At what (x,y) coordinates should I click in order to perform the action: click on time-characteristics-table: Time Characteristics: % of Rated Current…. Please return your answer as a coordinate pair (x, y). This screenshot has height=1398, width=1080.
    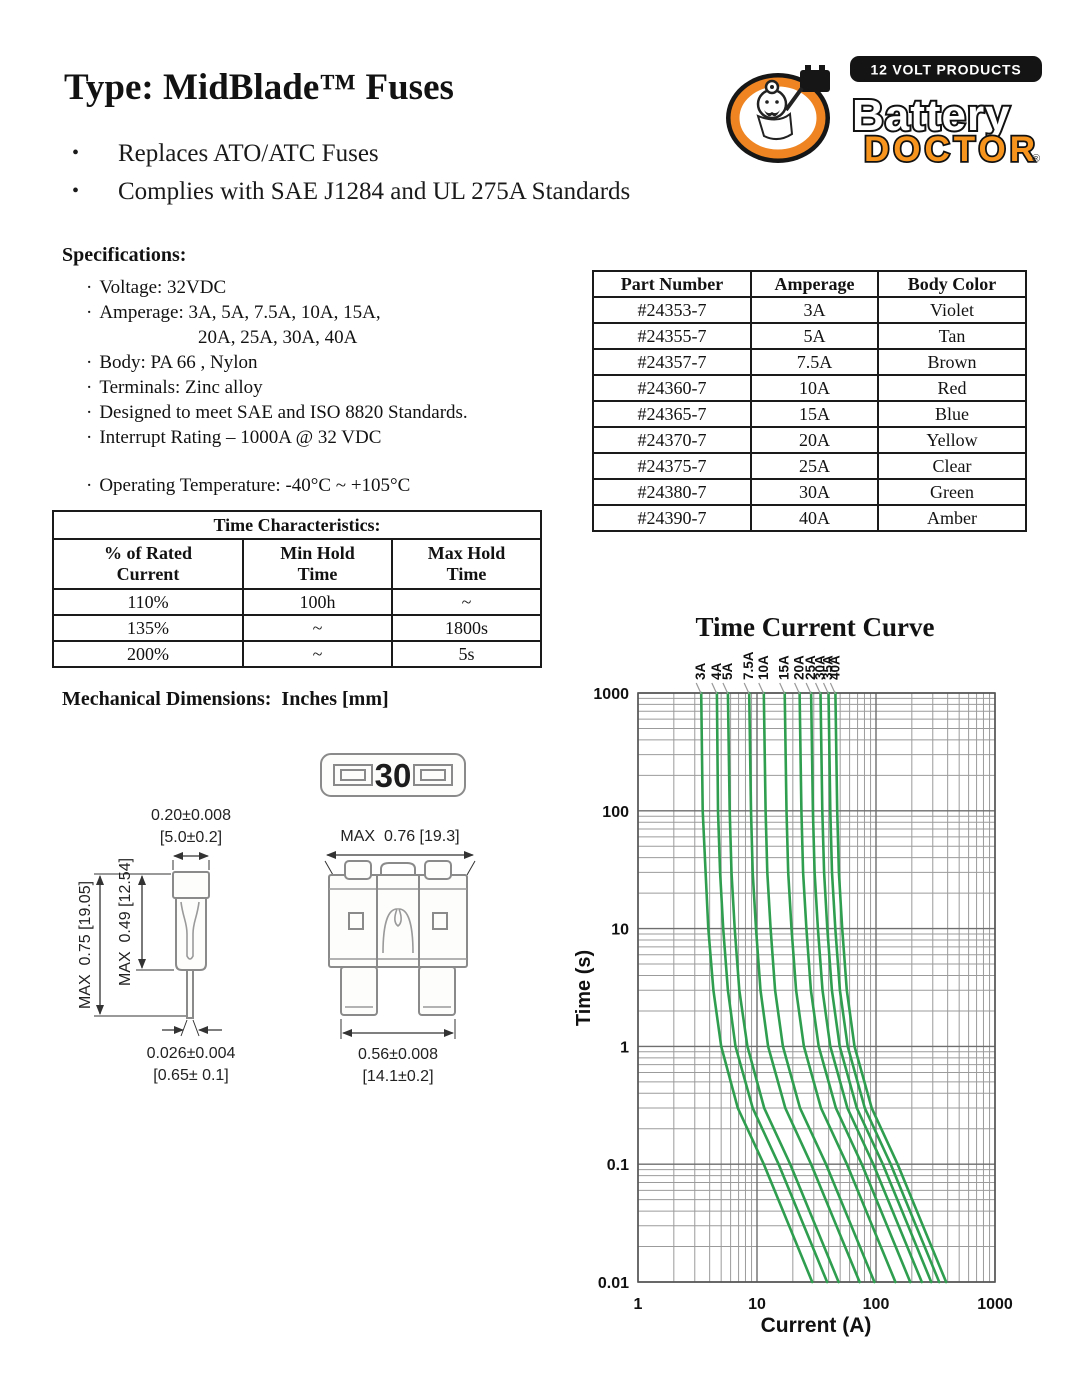
    Looking at the image, I should click on (297, 589).